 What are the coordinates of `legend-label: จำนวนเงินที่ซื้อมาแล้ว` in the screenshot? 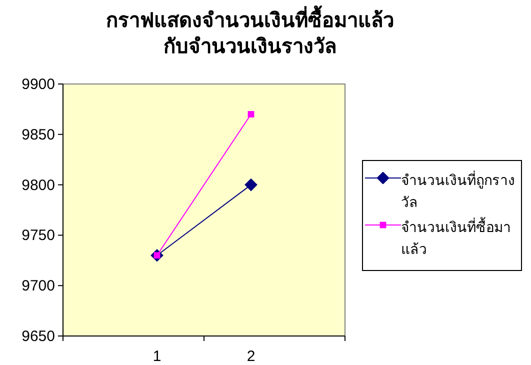 It's located at (456, 238).